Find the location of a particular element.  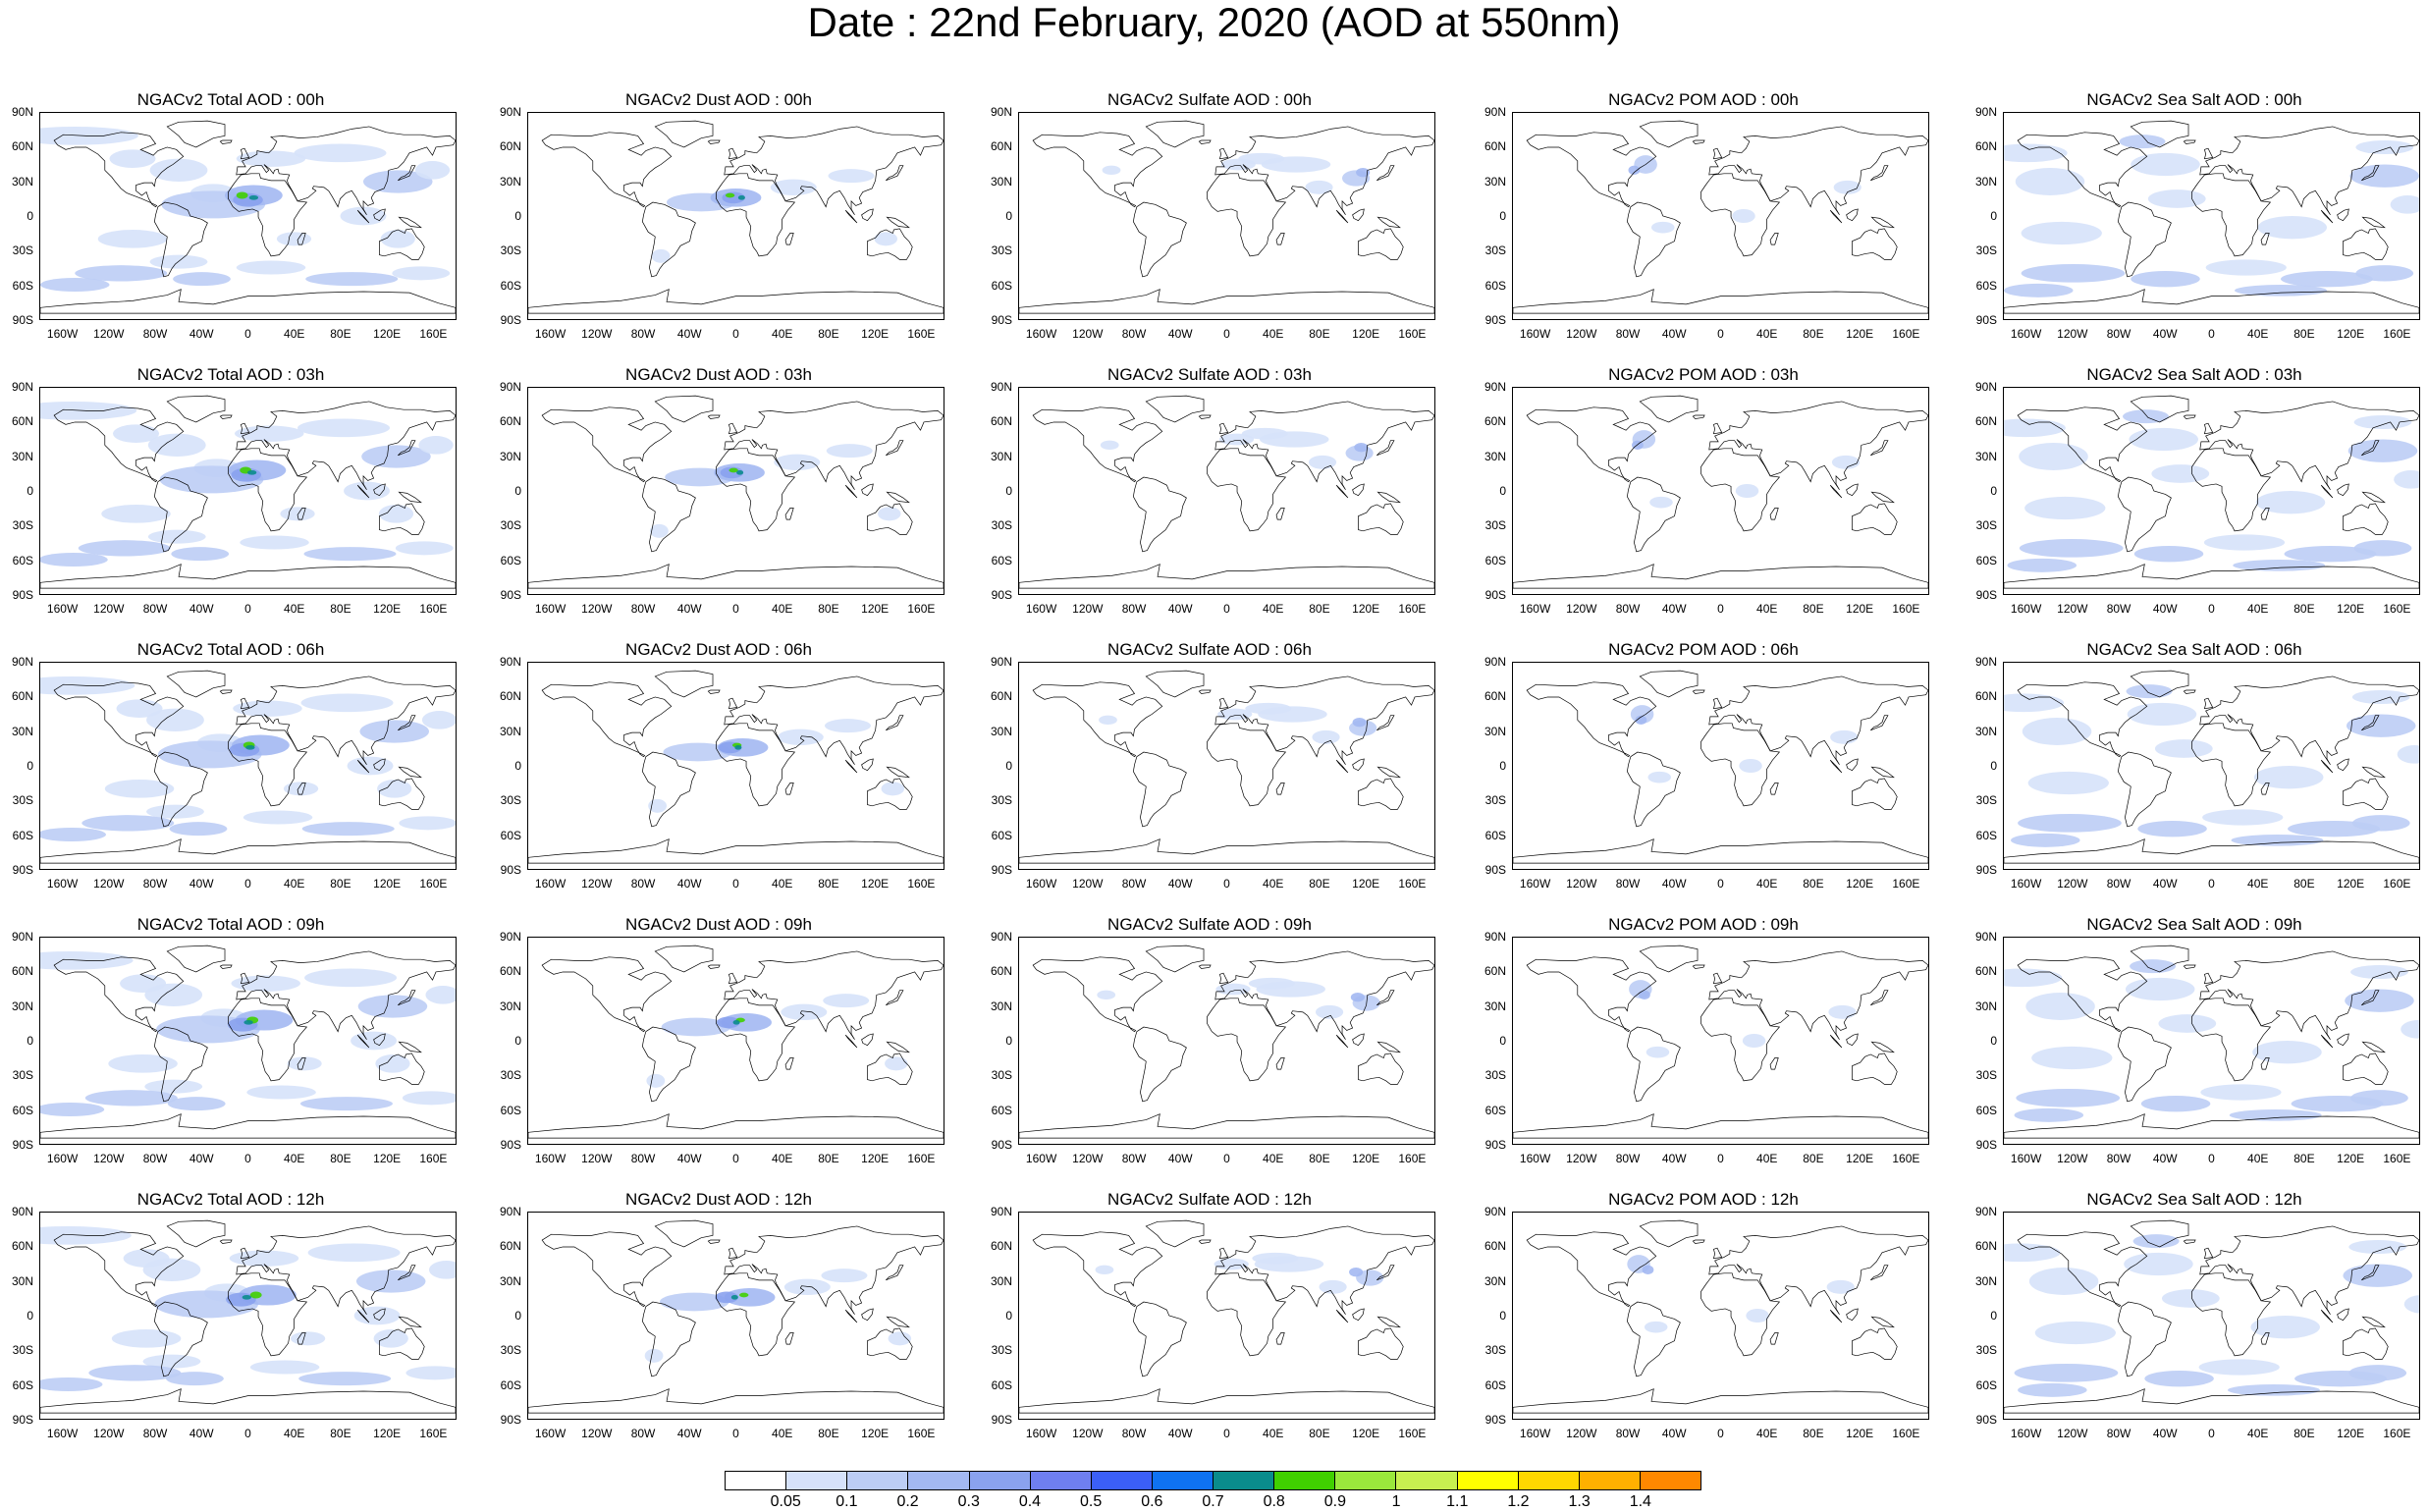

colorbar-label: 0.2 is located at coordinates (908, 1501).